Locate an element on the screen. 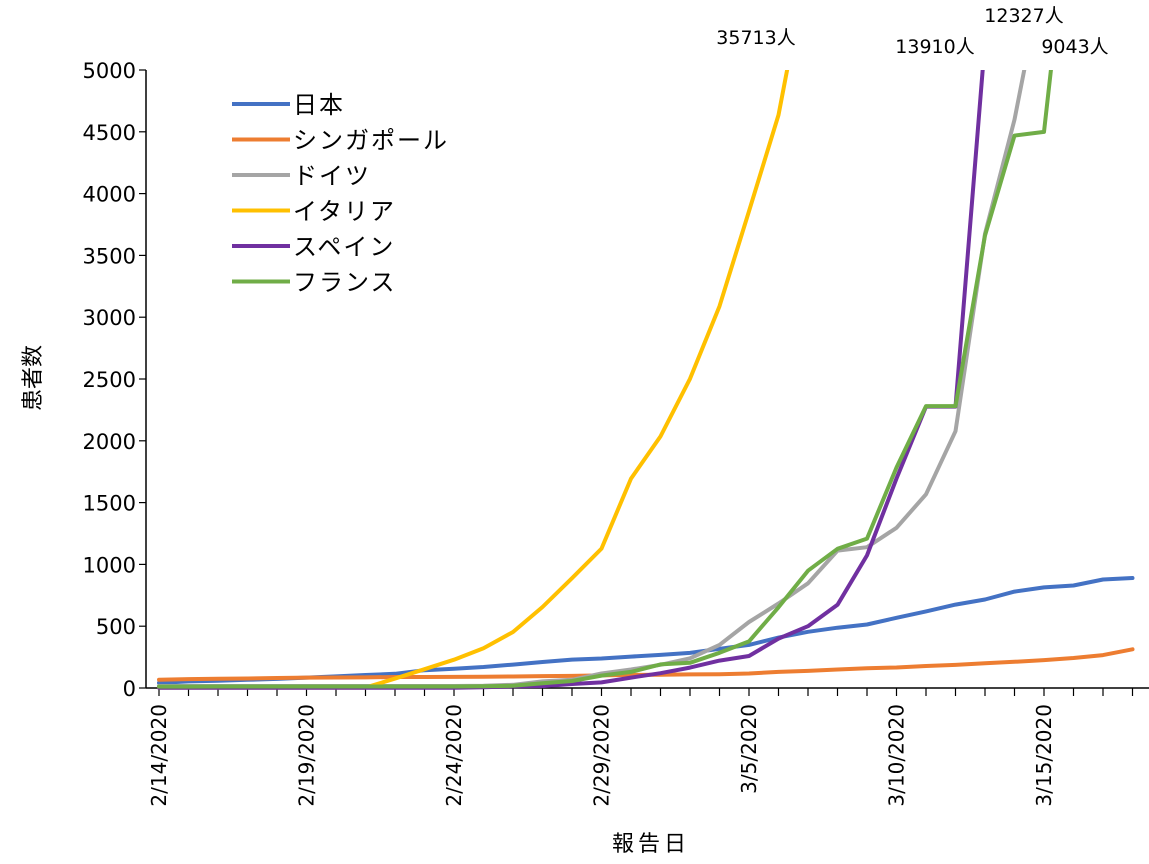 The width and height of the screenshot is (1149, 864). y-tick-label: 0 is located at coordinates (129, 689).